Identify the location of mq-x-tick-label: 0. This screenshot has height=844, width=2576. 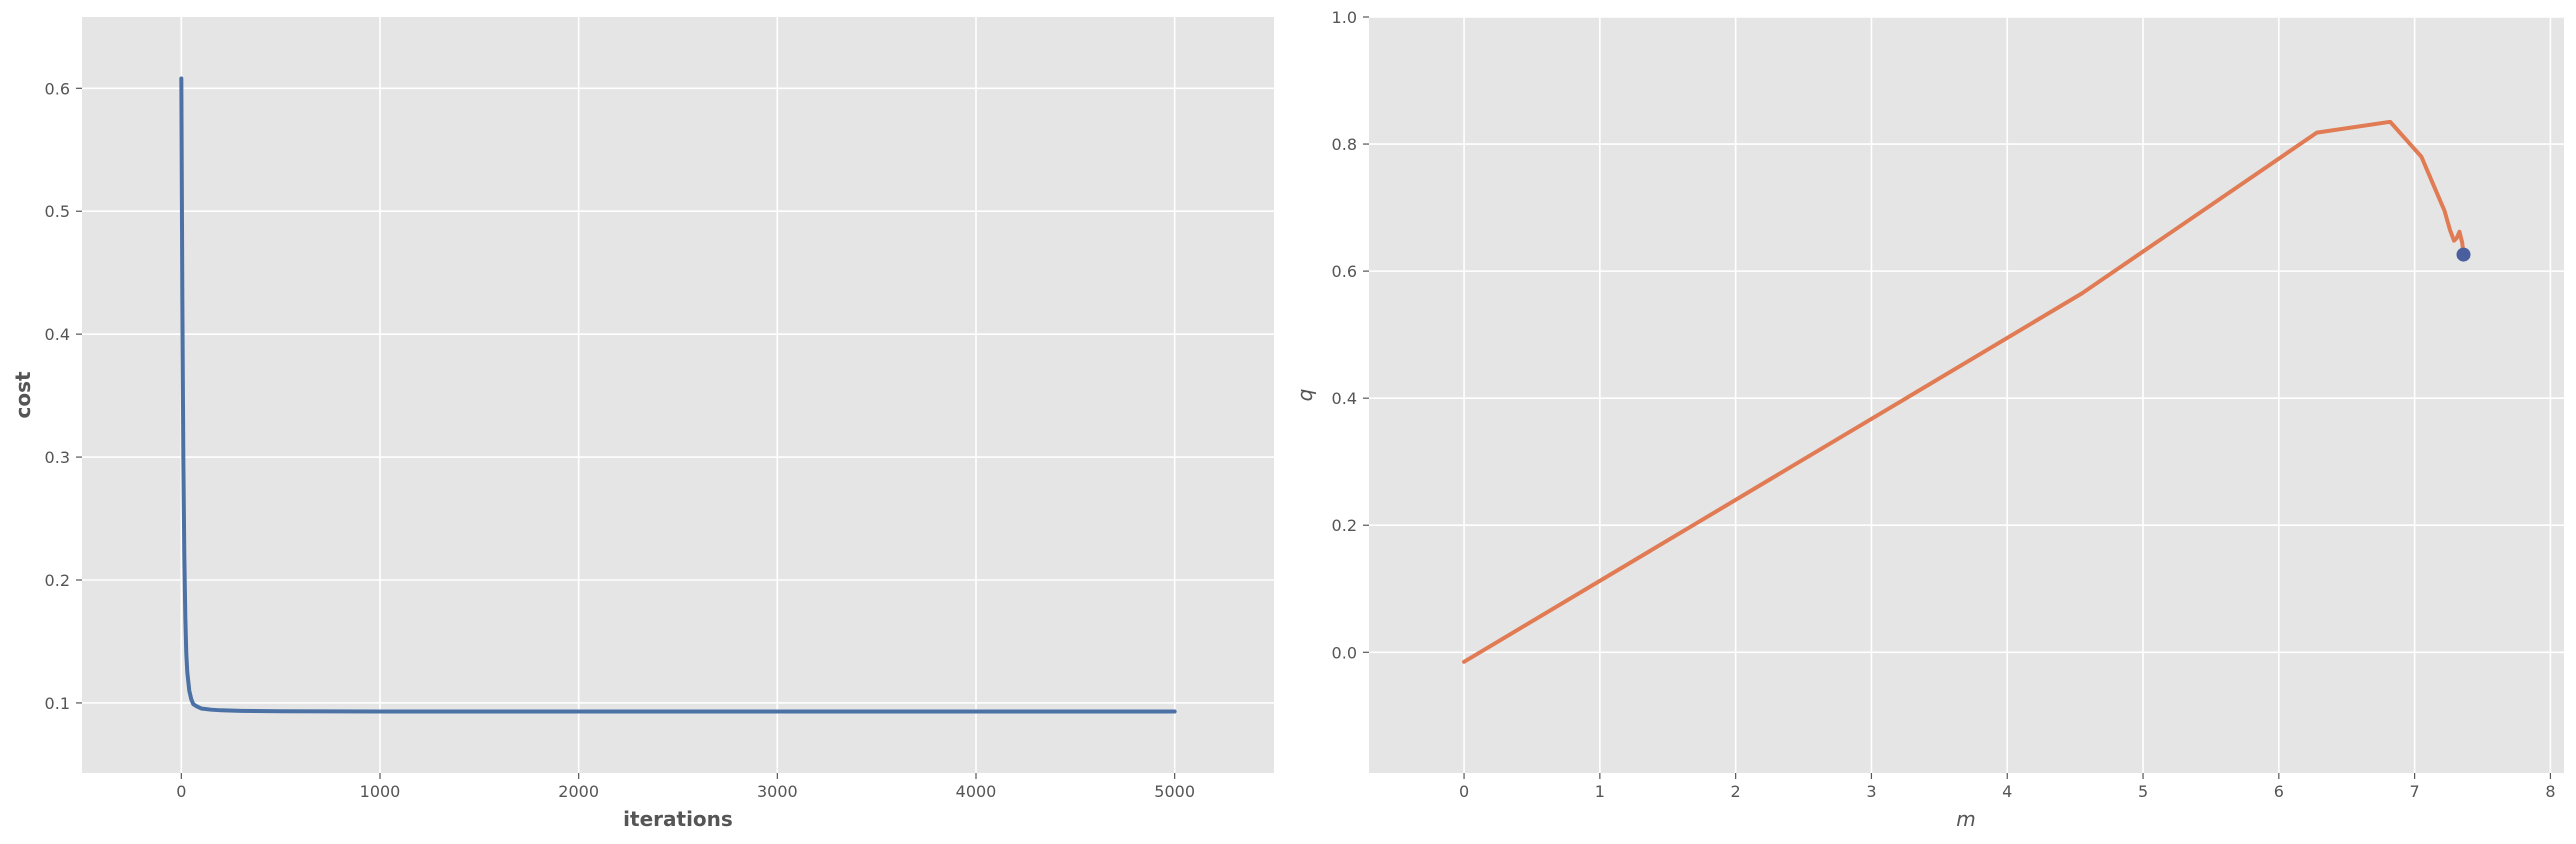
(1464, 791).